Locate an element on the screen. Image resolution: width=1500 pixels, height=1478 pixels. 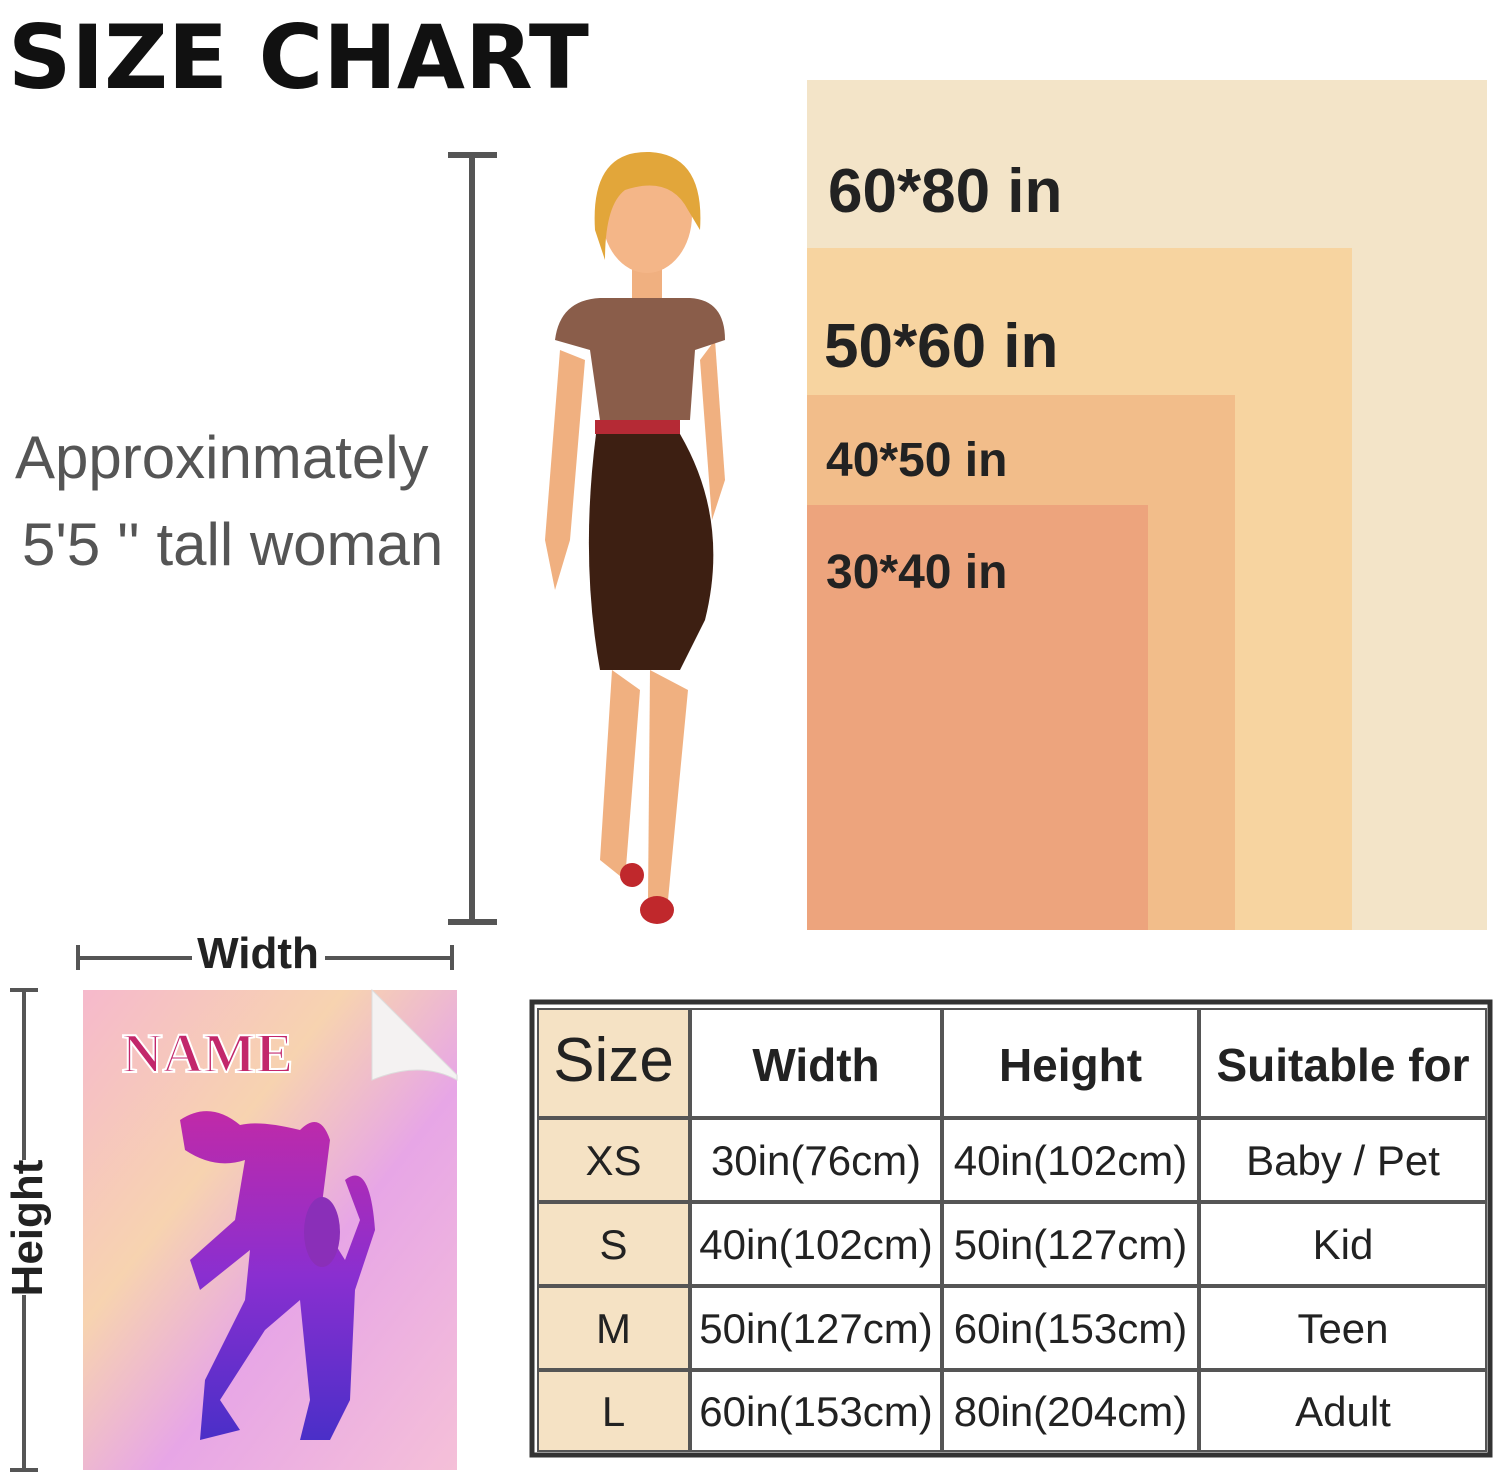
column-header: Suitable for is located at coordinates (1342, 1065).